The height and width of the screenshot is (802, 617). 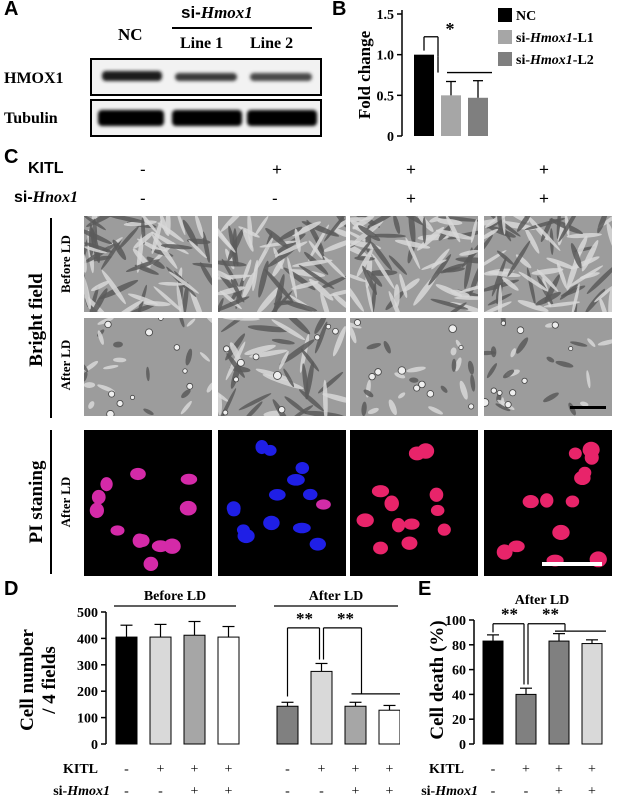 I want to click on cell-number-si-sign: +, so click(x=356, y=791).